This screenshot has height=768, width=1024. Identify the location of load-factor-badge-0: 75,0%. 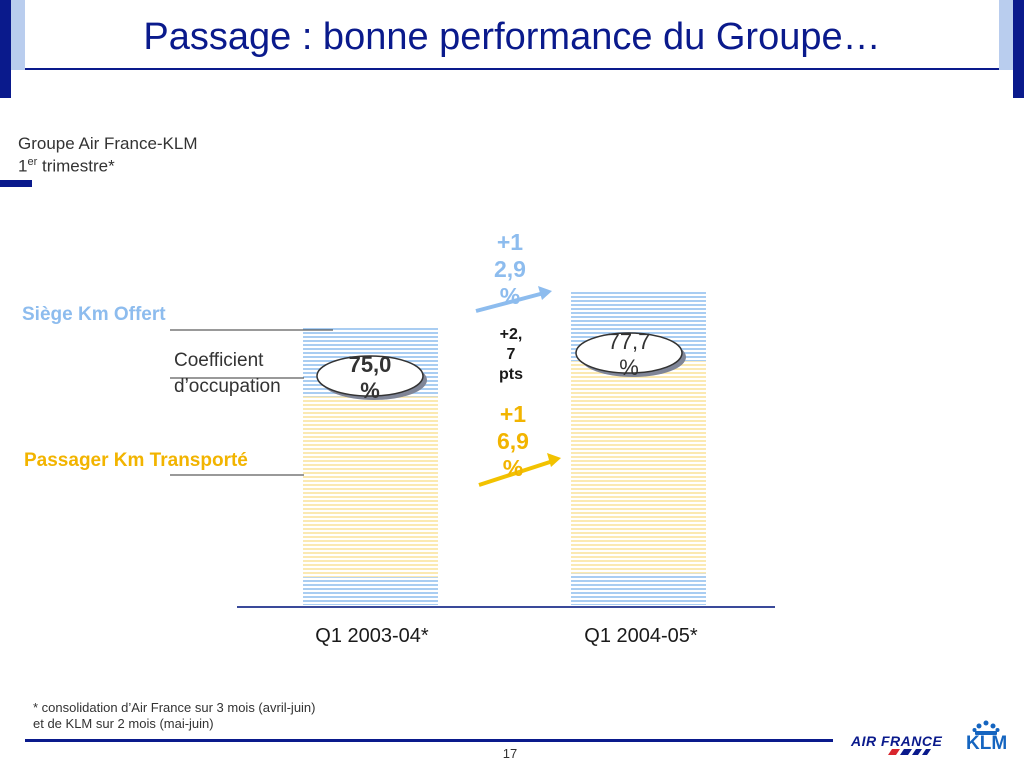
(371, 377).